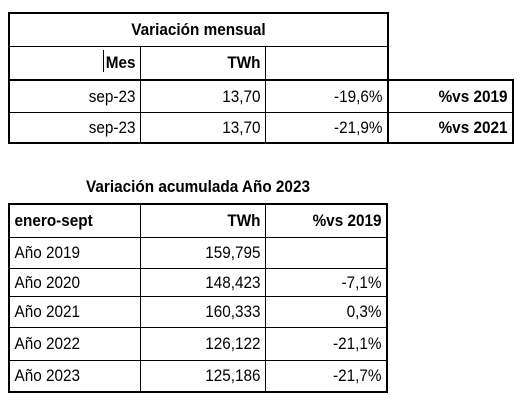 The width and height of the screenshot is (522, 400). Describe the element at coordinates (357, 343) in the screenshot. I see `row-pct: -21,1%` at that location.